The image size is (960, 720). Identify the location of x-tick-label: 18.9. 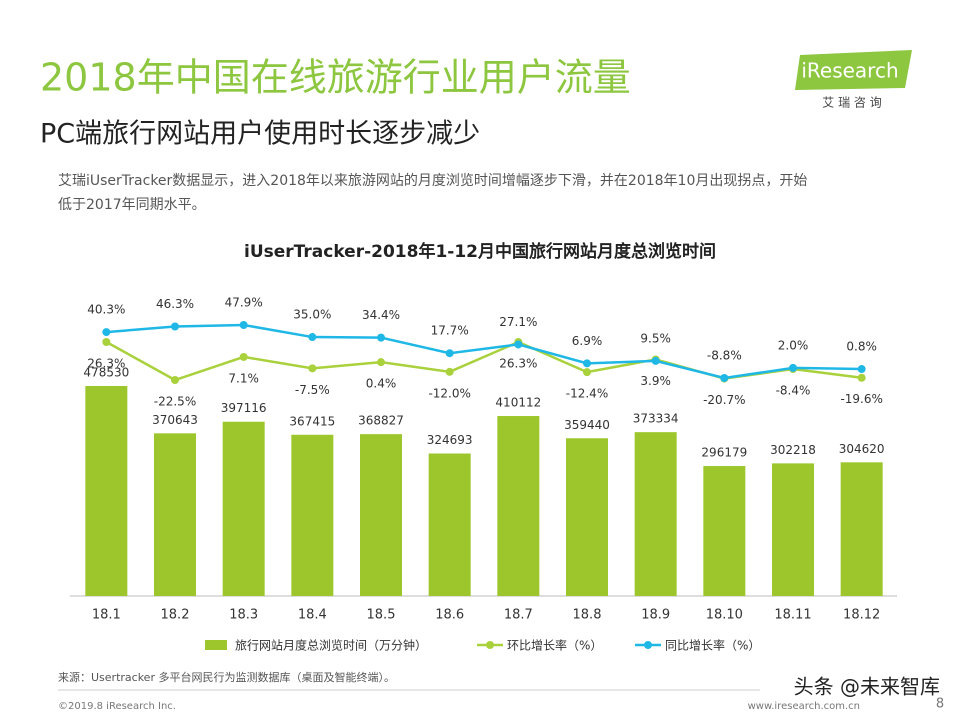
(655, 615).